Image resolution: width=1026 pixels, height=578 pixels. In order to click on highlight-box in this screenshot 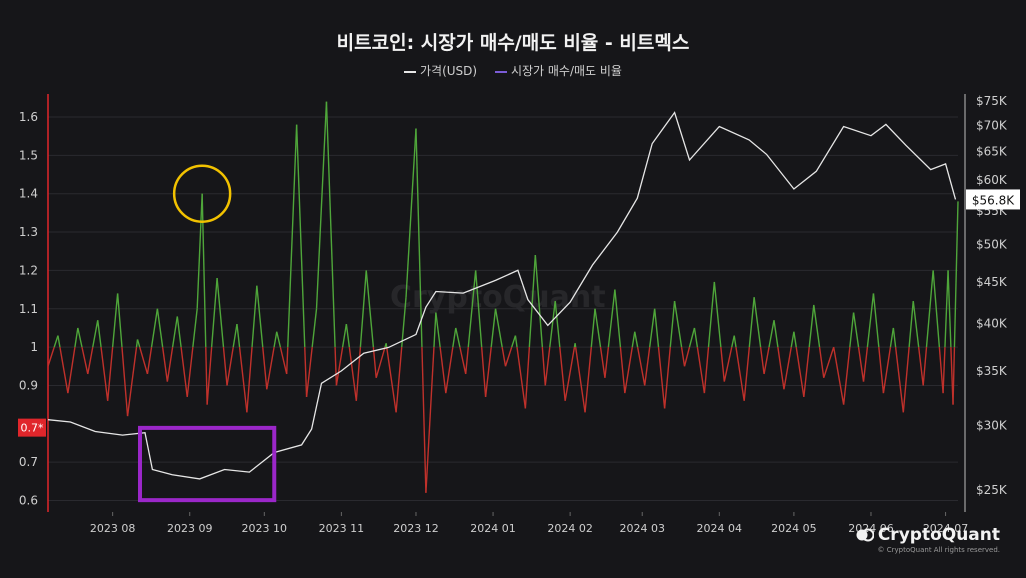, I will do `click(207, 464)`.